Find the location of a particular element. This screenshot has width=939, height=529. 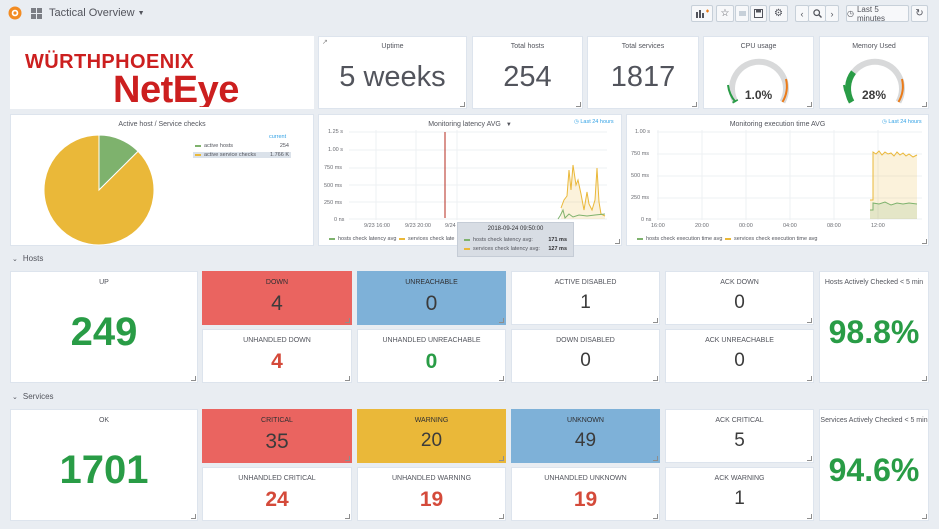

hosts-exectime-area is located at coordinates (893, 210).